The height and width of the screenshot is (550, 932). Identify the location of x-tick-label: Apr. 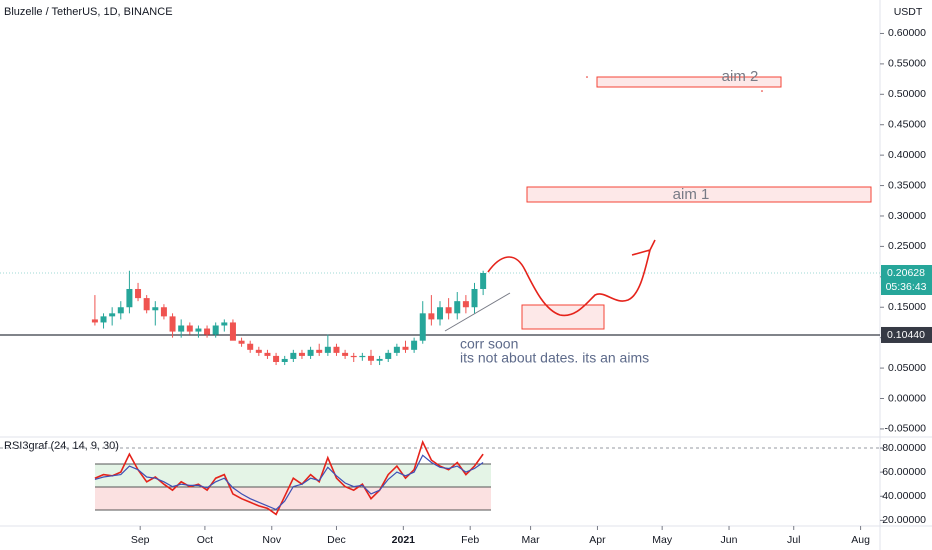
(597, 540).